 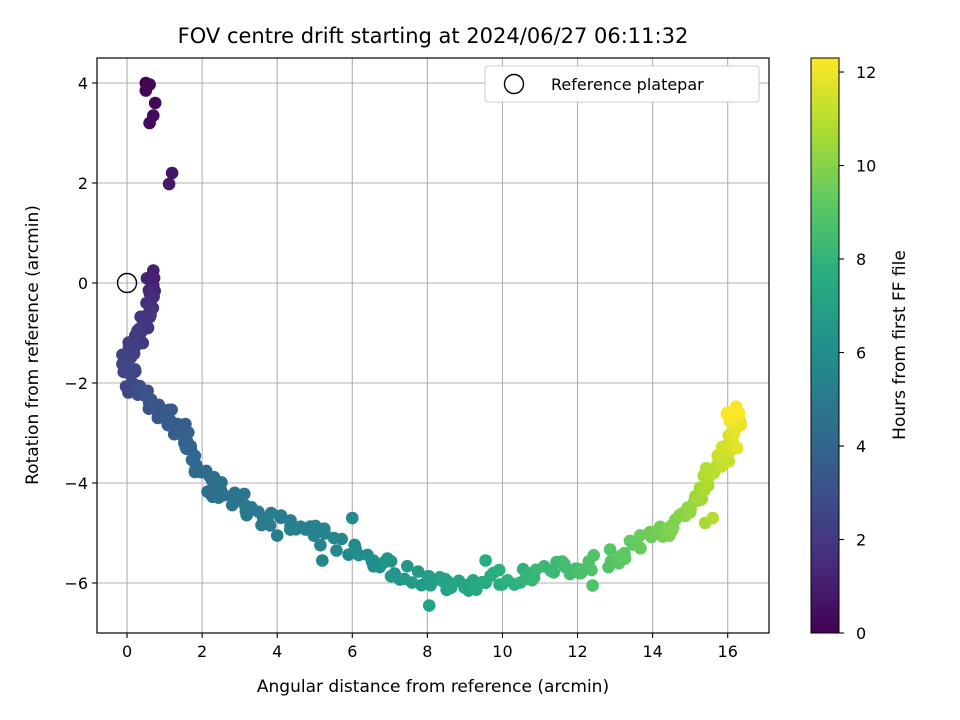 I want to click on colorbar-tick-label: 2, so click(x=861, y=540).